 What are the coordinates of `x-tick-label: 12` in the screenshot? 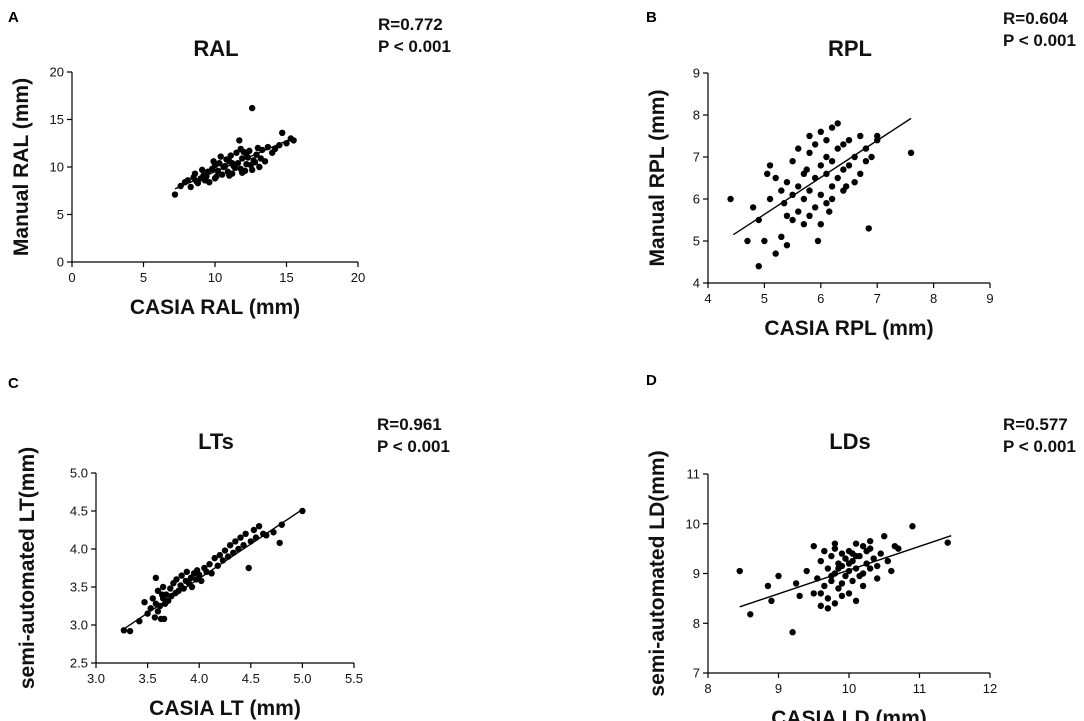 It's located at (990, 688).